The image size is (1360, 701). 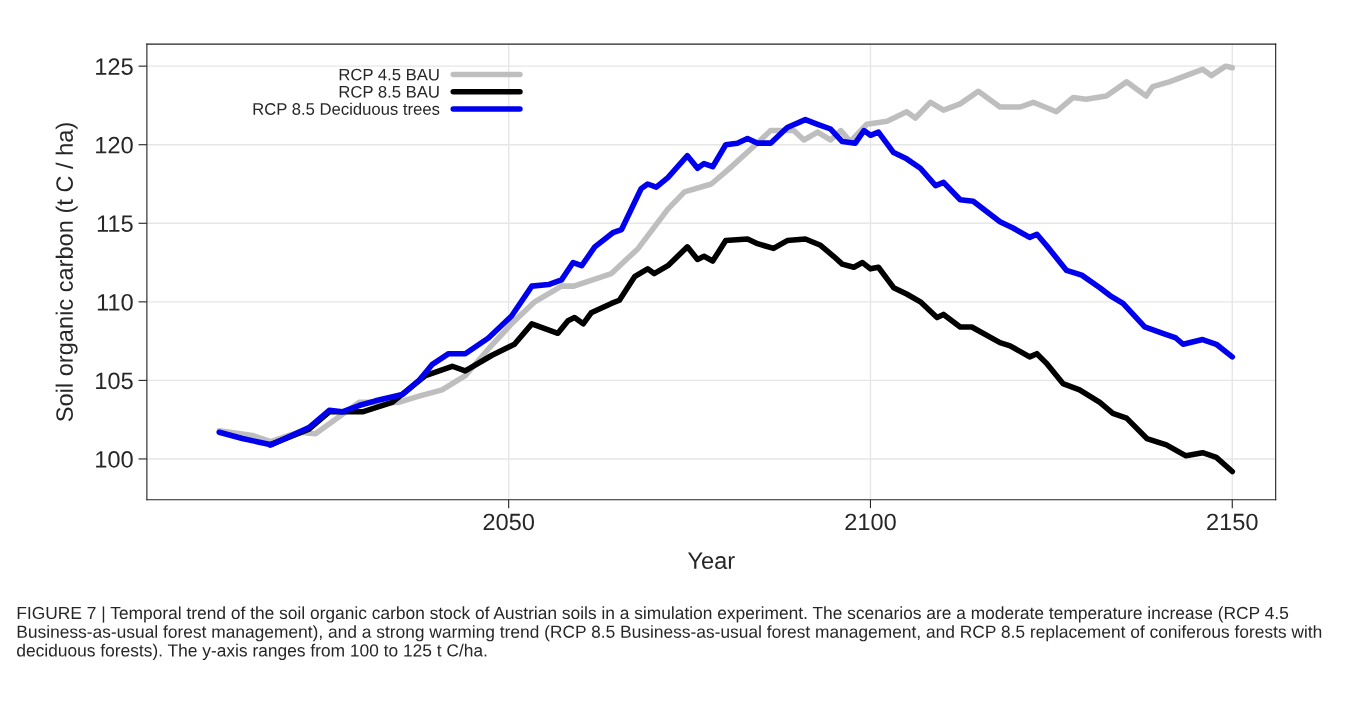 What do you see at coordinates (389, 74) in the screenshot?
I see `legend-label: RCP 4.5 BAU` at bounding box center [389, 74].